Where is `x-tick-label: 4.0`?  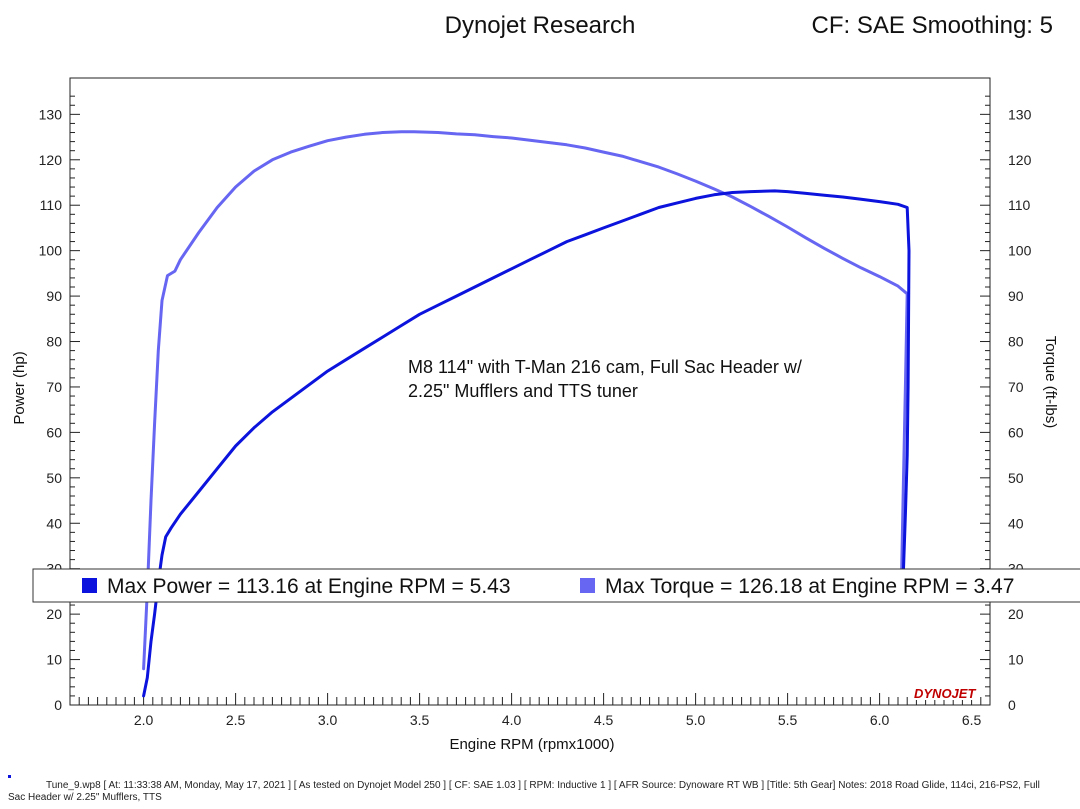 x-tick-label: 4.0 is located at coordinates (512, 720).